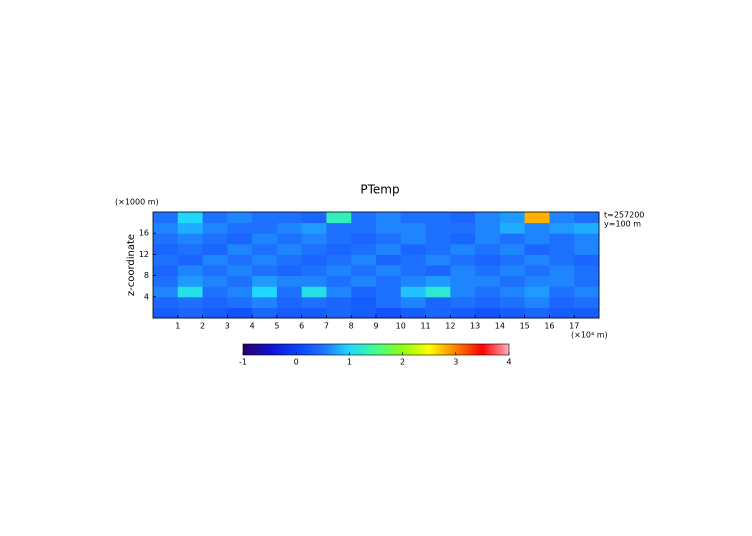  I want to click on x-tick-label: 2, so click(202, 326).